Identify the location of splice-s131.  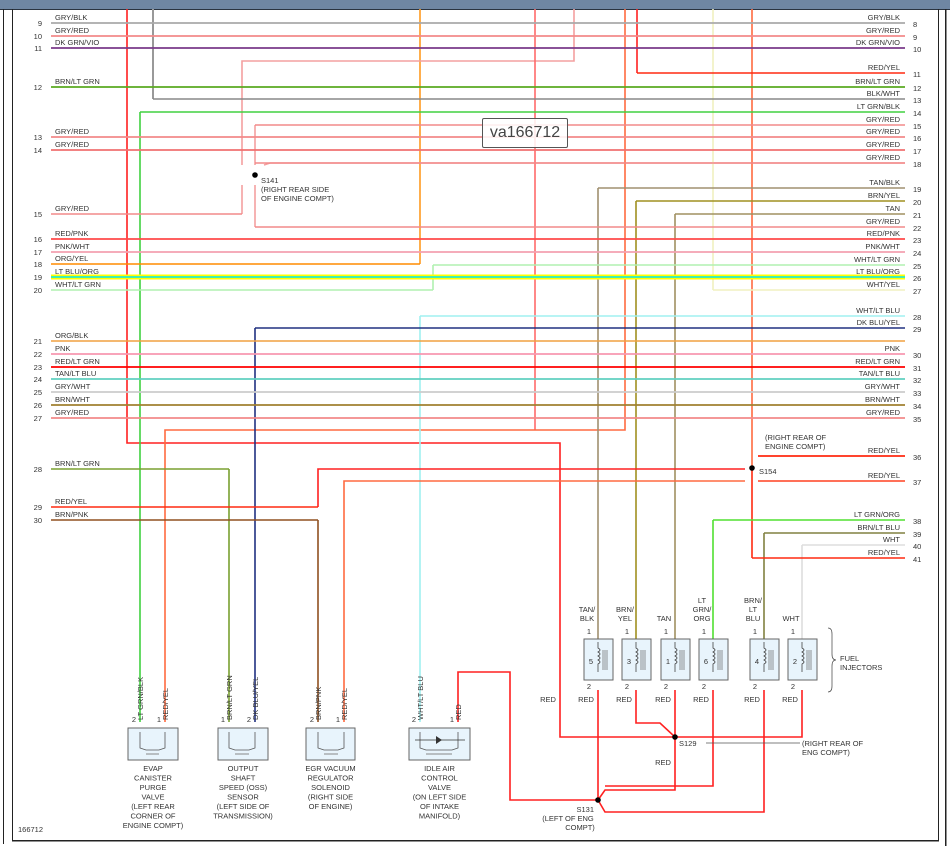
(598, 800).